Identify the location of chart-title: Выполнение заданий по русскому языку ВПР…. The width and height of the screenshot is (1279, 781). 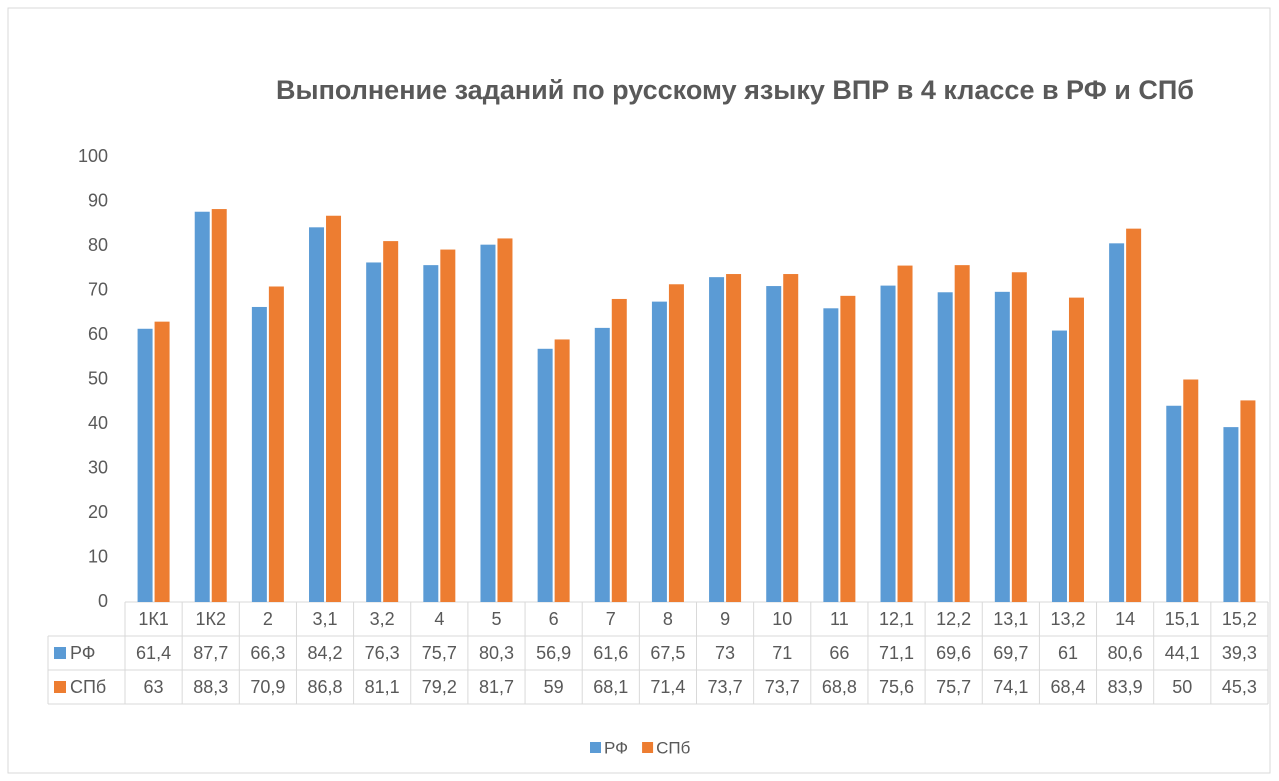
(735, 90).